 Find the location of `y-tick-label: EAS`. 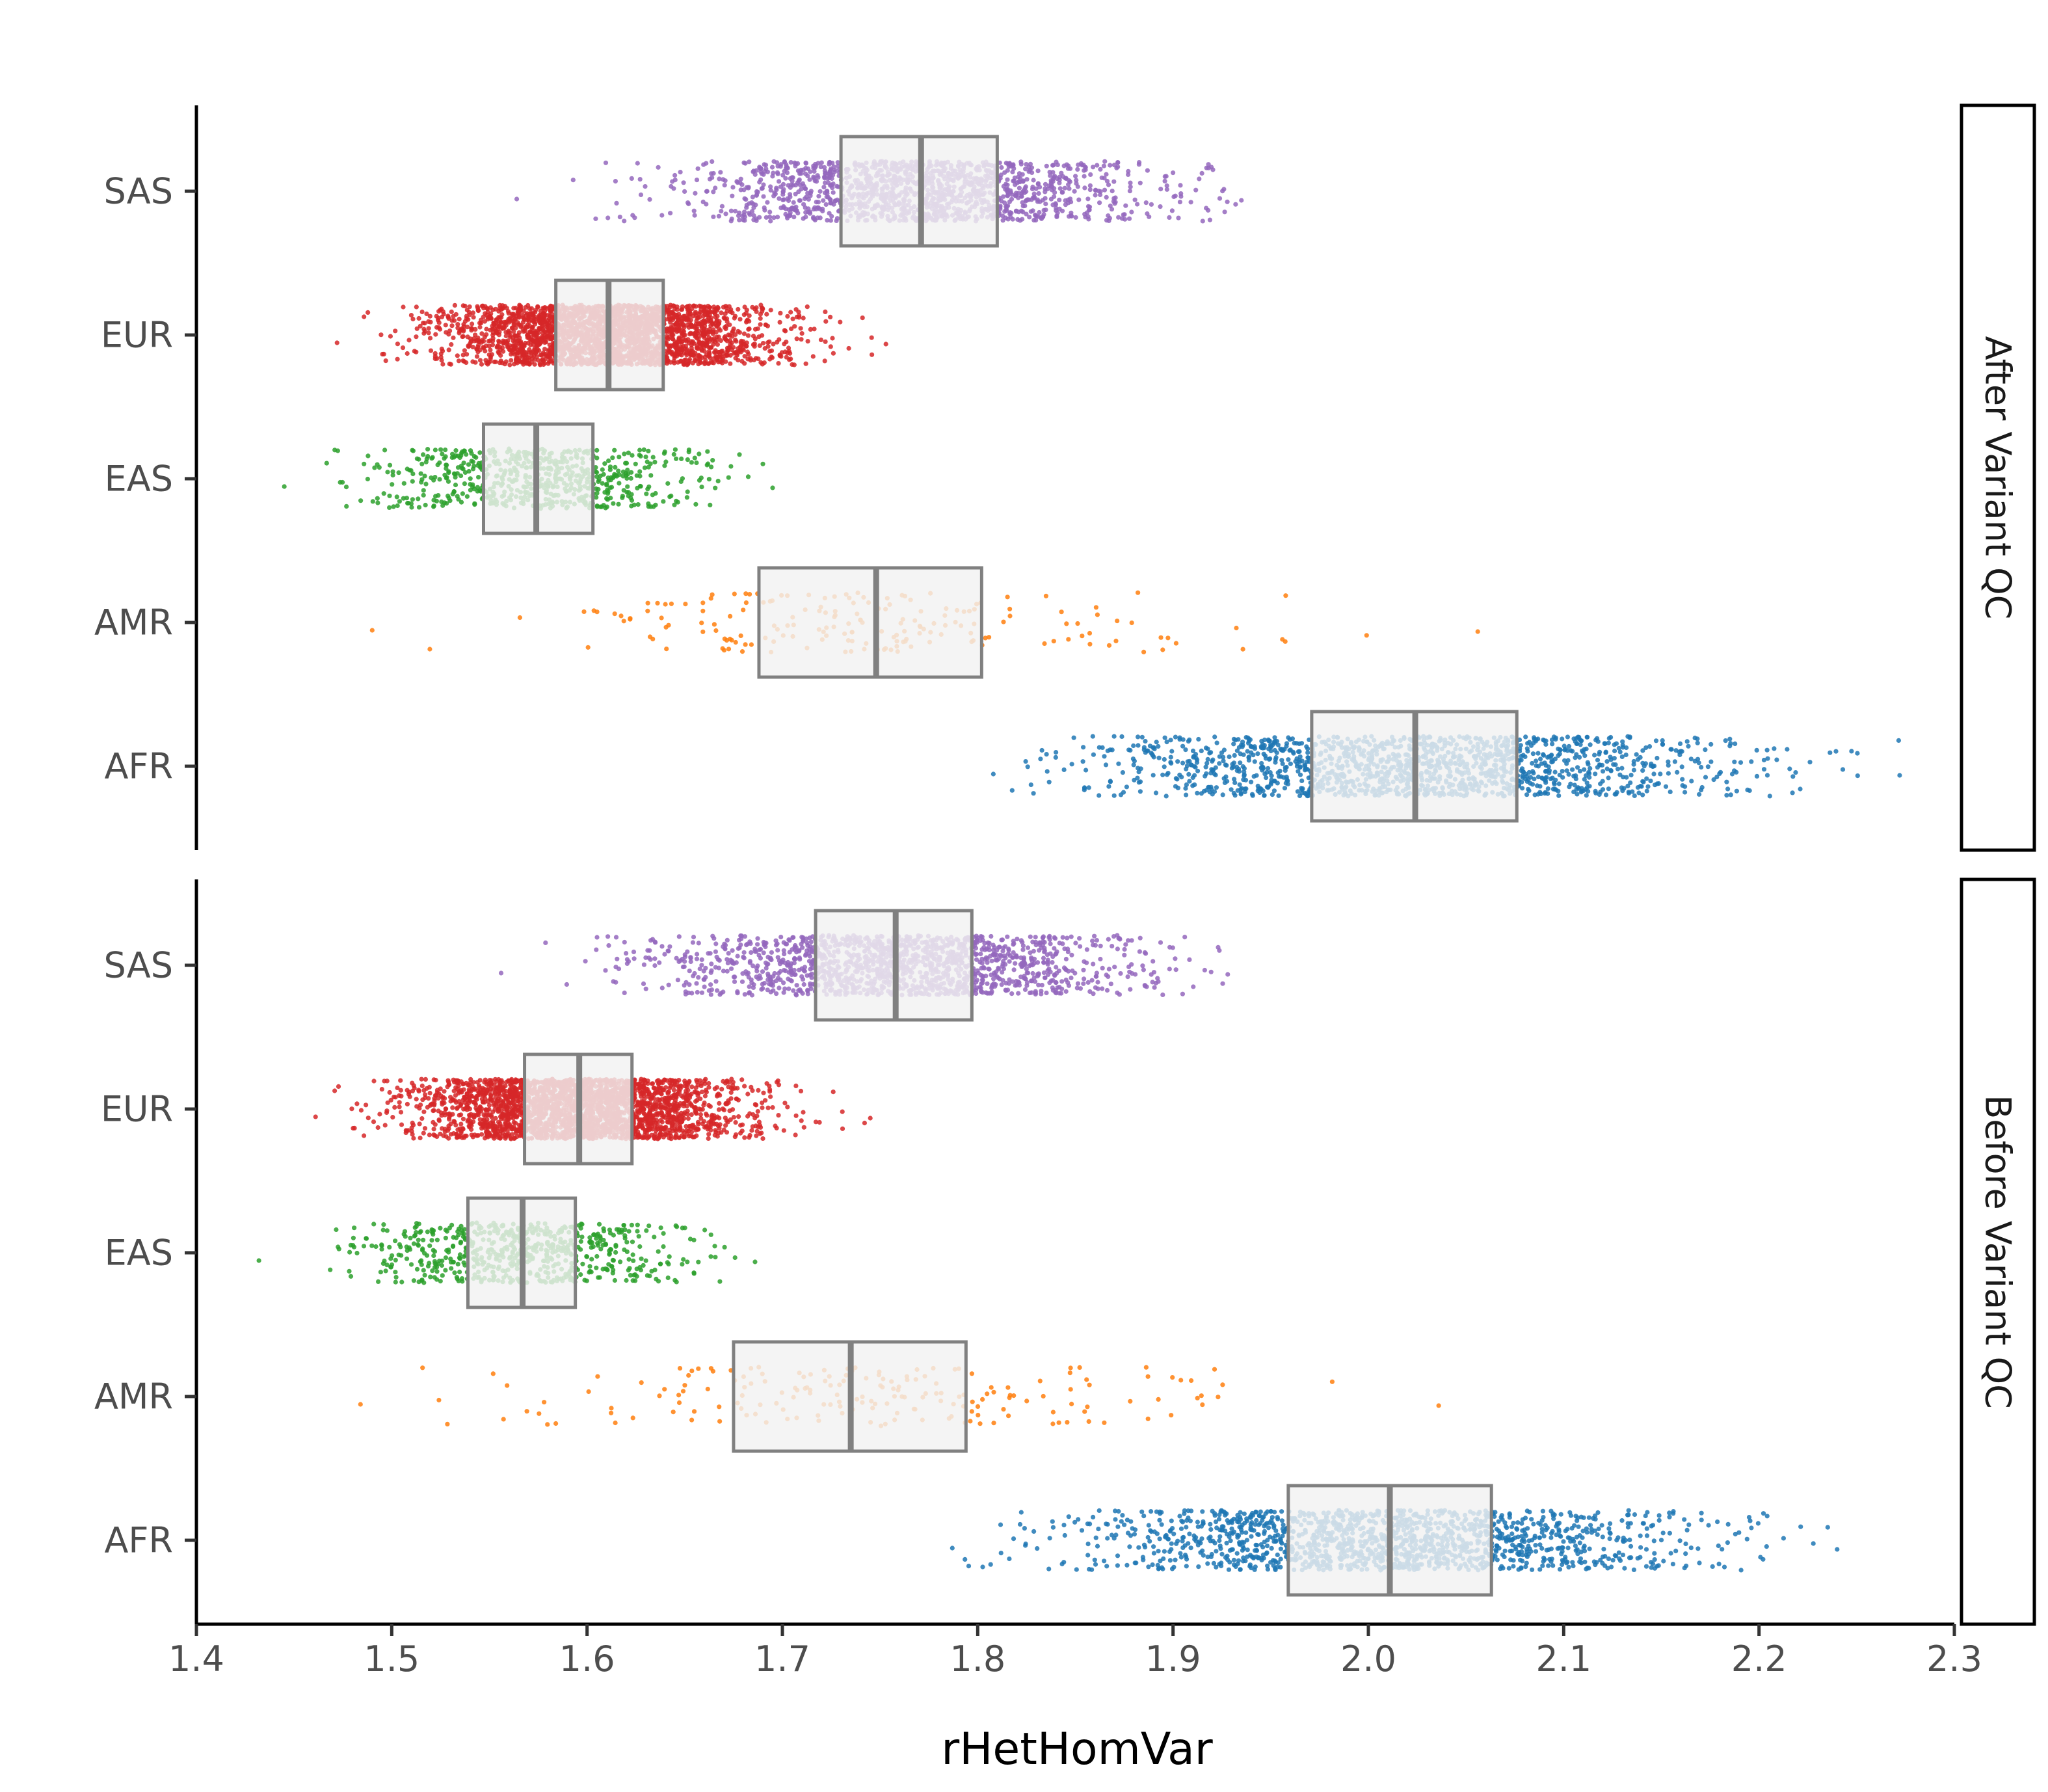

y-tick-label: EAS is located at coordinates (139, 479).